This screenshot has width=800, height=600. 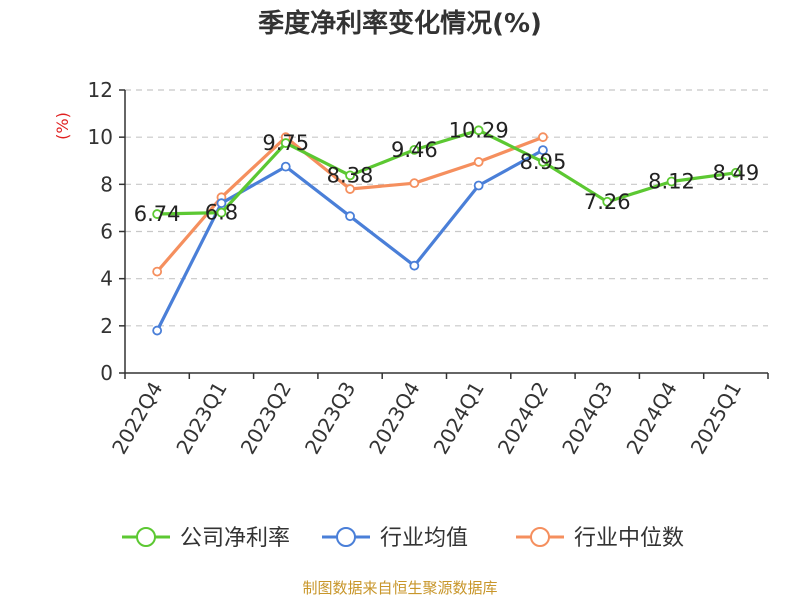 I want to click on y-tick-label: 6, so click(x=106, y=232).